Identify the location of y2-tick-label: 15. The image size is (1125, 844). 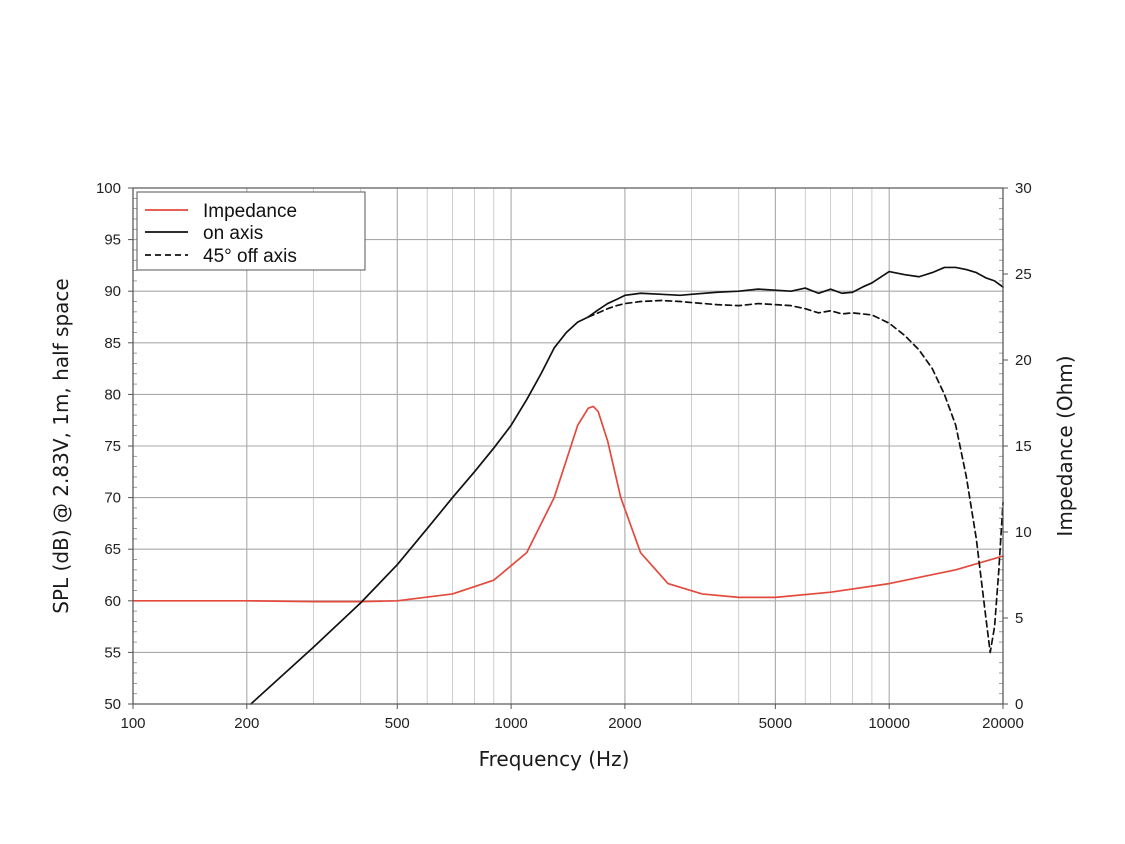
(1023, 446).